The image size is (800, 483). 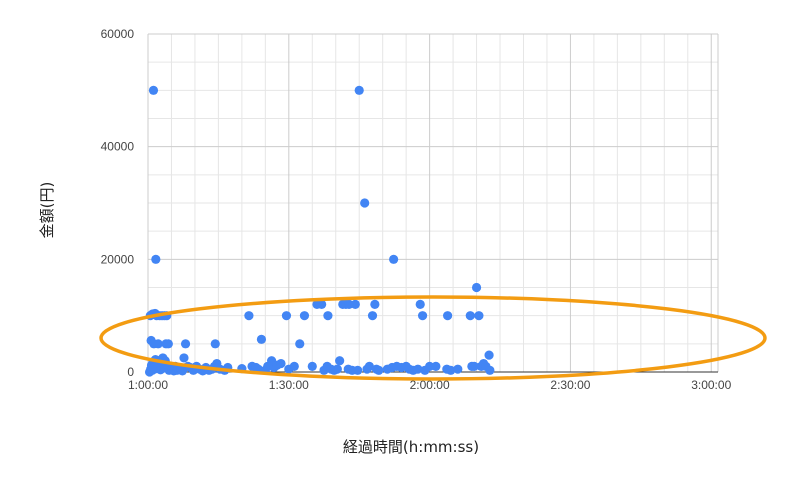 I want to click on y-tick-label: 40000, so click(x=118, y=147).